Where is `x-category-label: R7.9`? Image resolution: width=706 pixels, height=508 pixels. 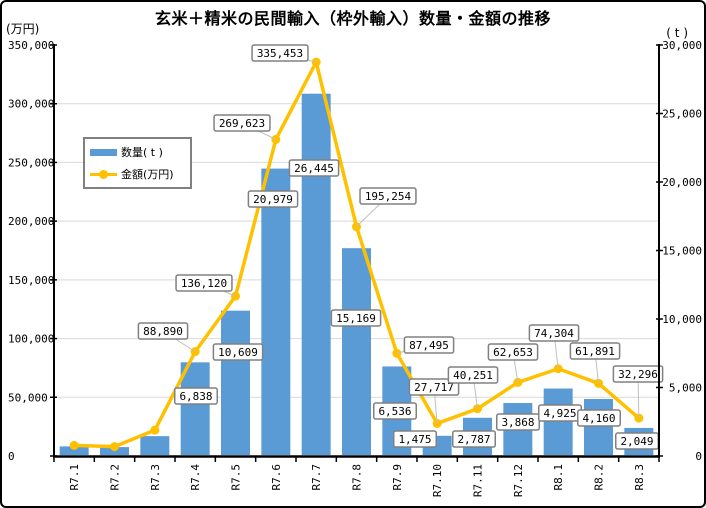 x-category-label: R7.9 is located at coordinates (397, 477).